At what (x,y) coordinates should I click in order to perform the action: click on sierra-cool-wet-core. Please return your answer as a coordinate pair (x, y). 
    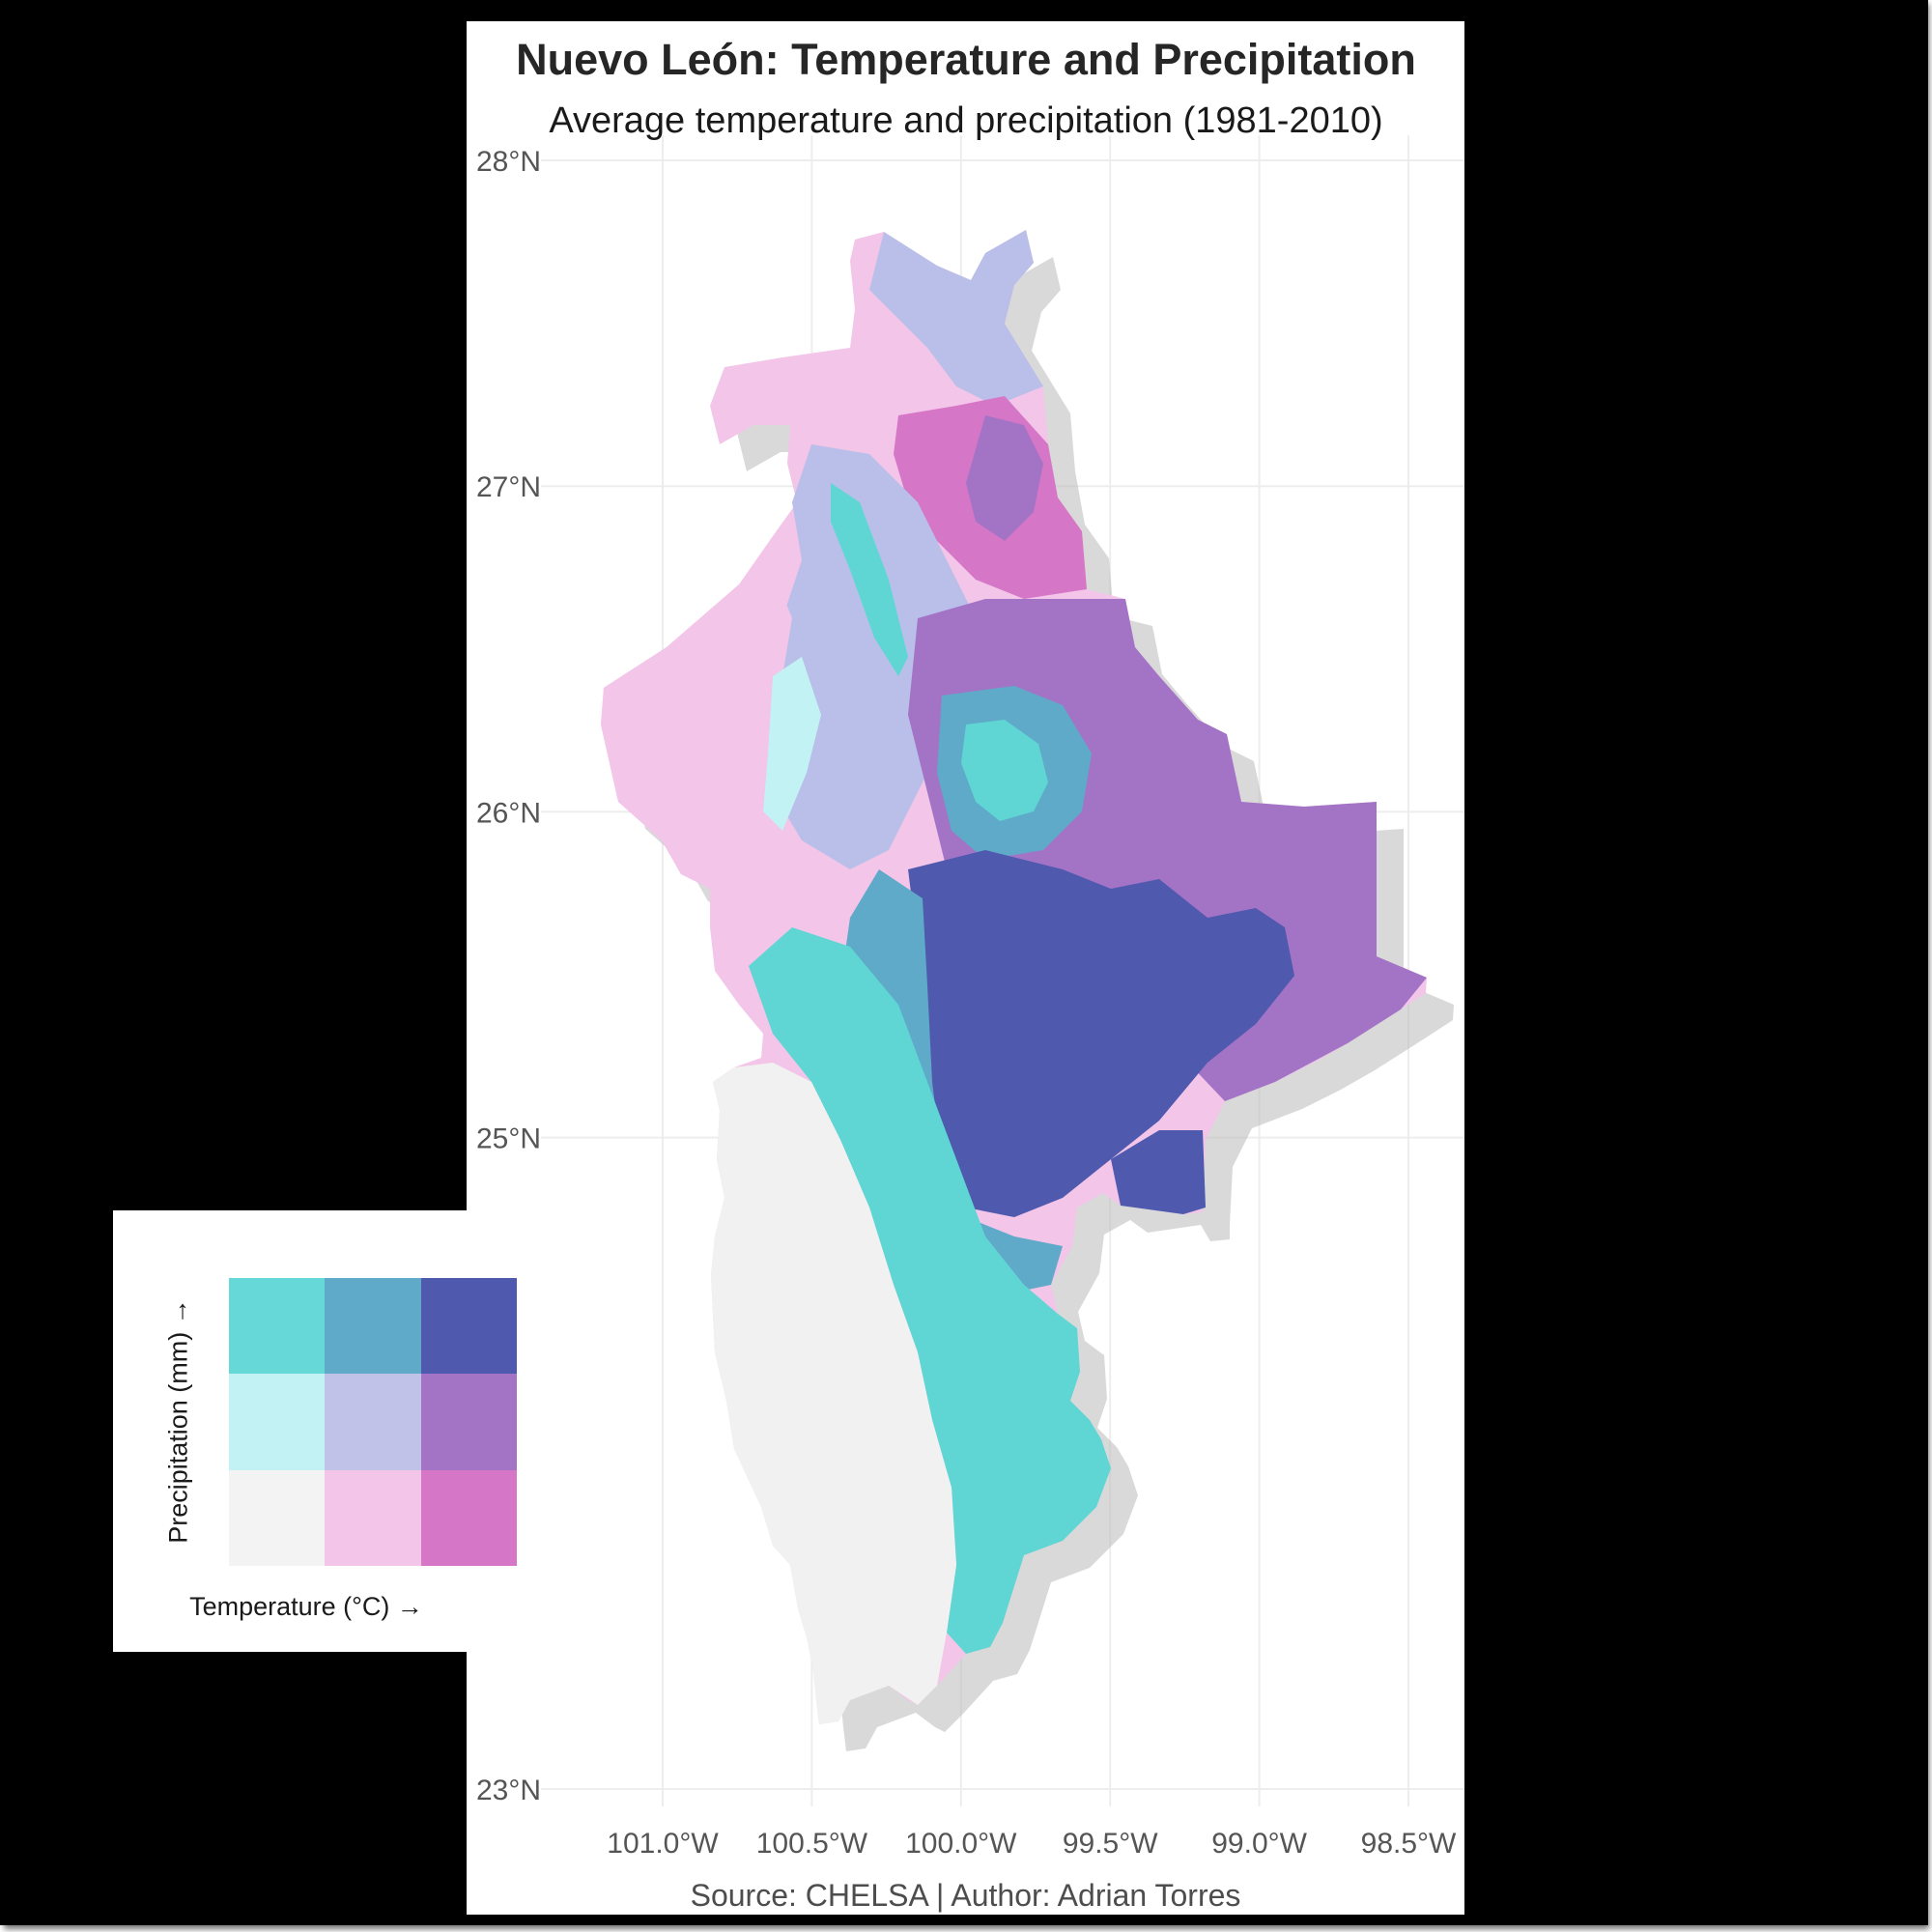
    Looking at the image, I should click on (1005, 770).